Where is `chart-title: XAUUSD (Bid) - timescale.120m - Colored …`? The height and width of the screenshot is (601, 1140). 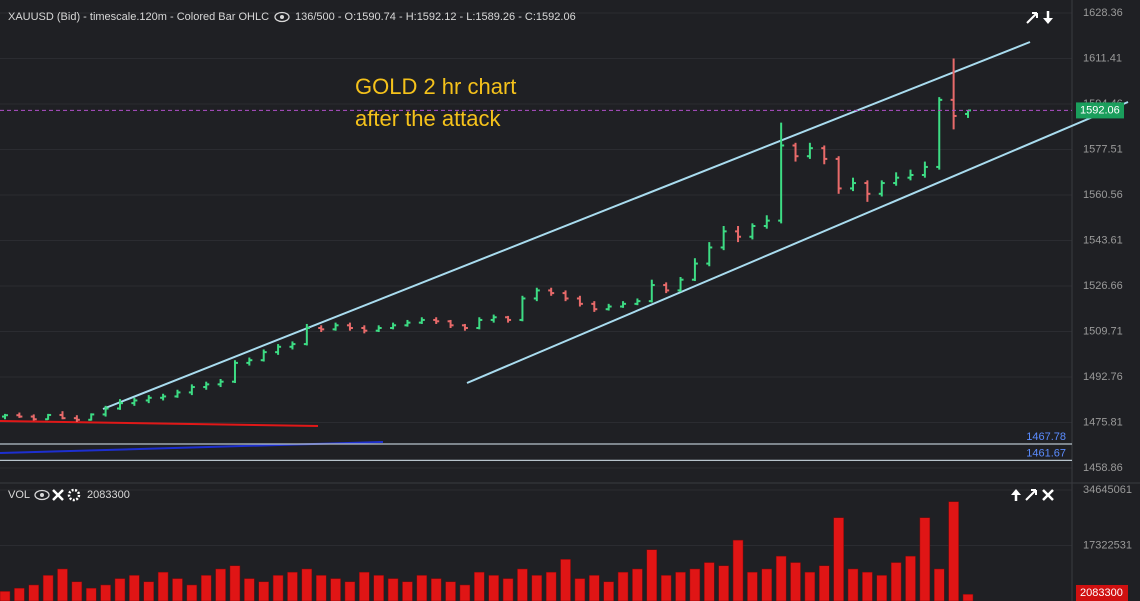 chart-title: XAUUSD (Bid) - timescale.120m - Colored … is located at coordinates (138, 17).